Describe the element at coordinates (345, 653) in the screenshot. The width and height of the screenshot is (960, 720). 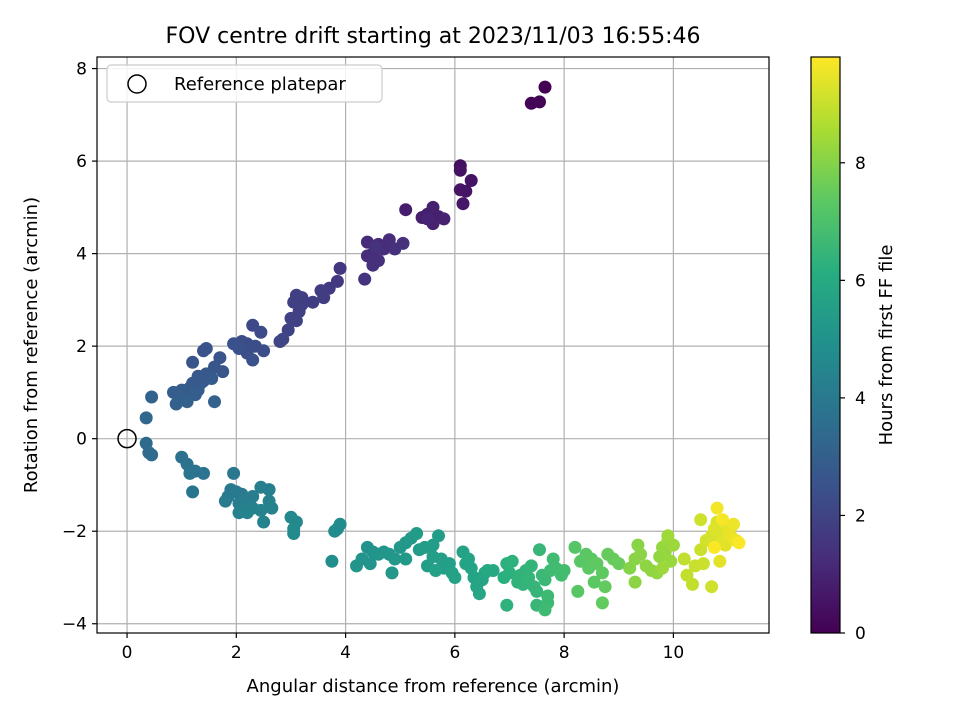
I see `x-tick-label: 4` at that location.